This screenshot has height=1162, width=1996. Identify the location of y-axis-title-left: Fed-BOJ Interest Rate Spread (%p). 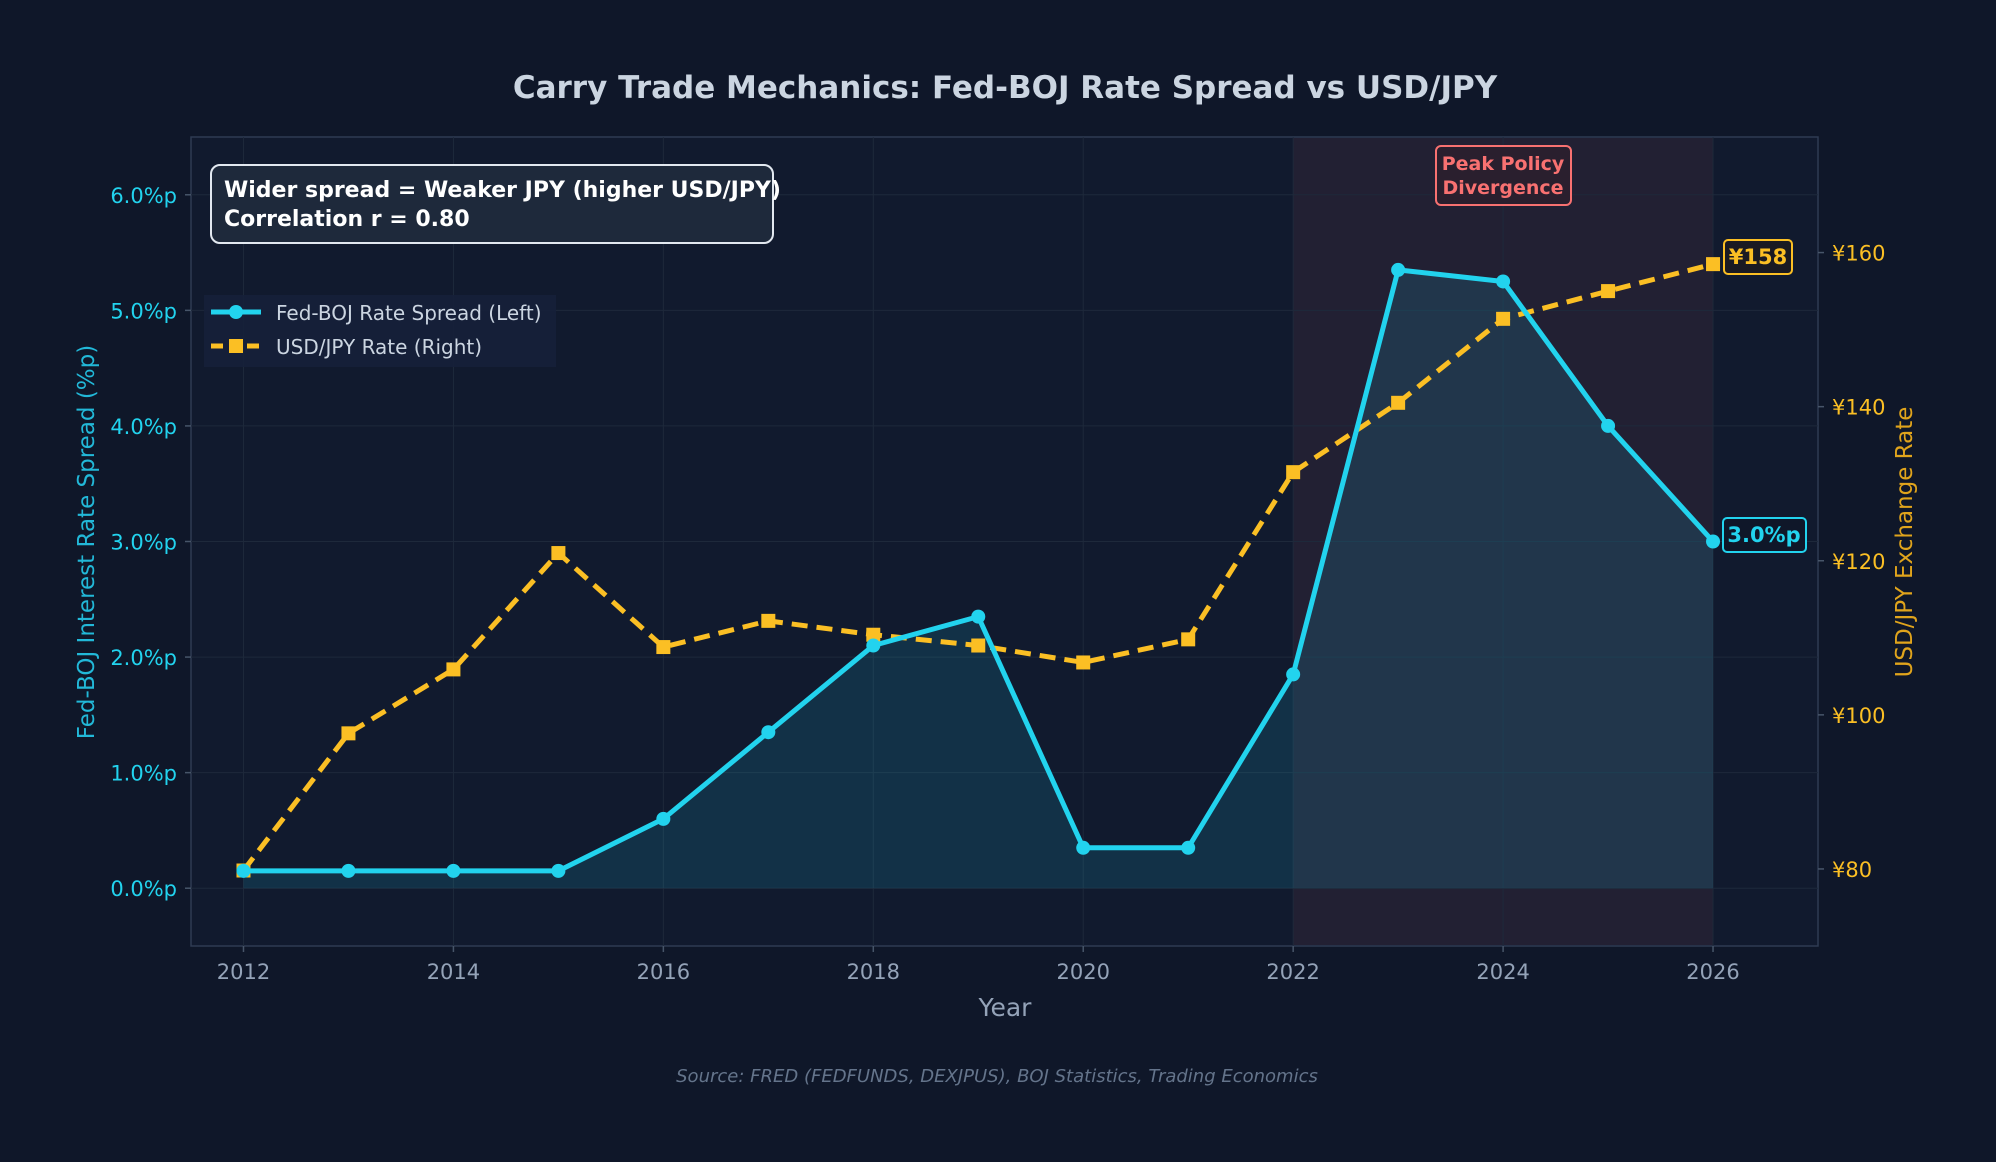
(87, 542).